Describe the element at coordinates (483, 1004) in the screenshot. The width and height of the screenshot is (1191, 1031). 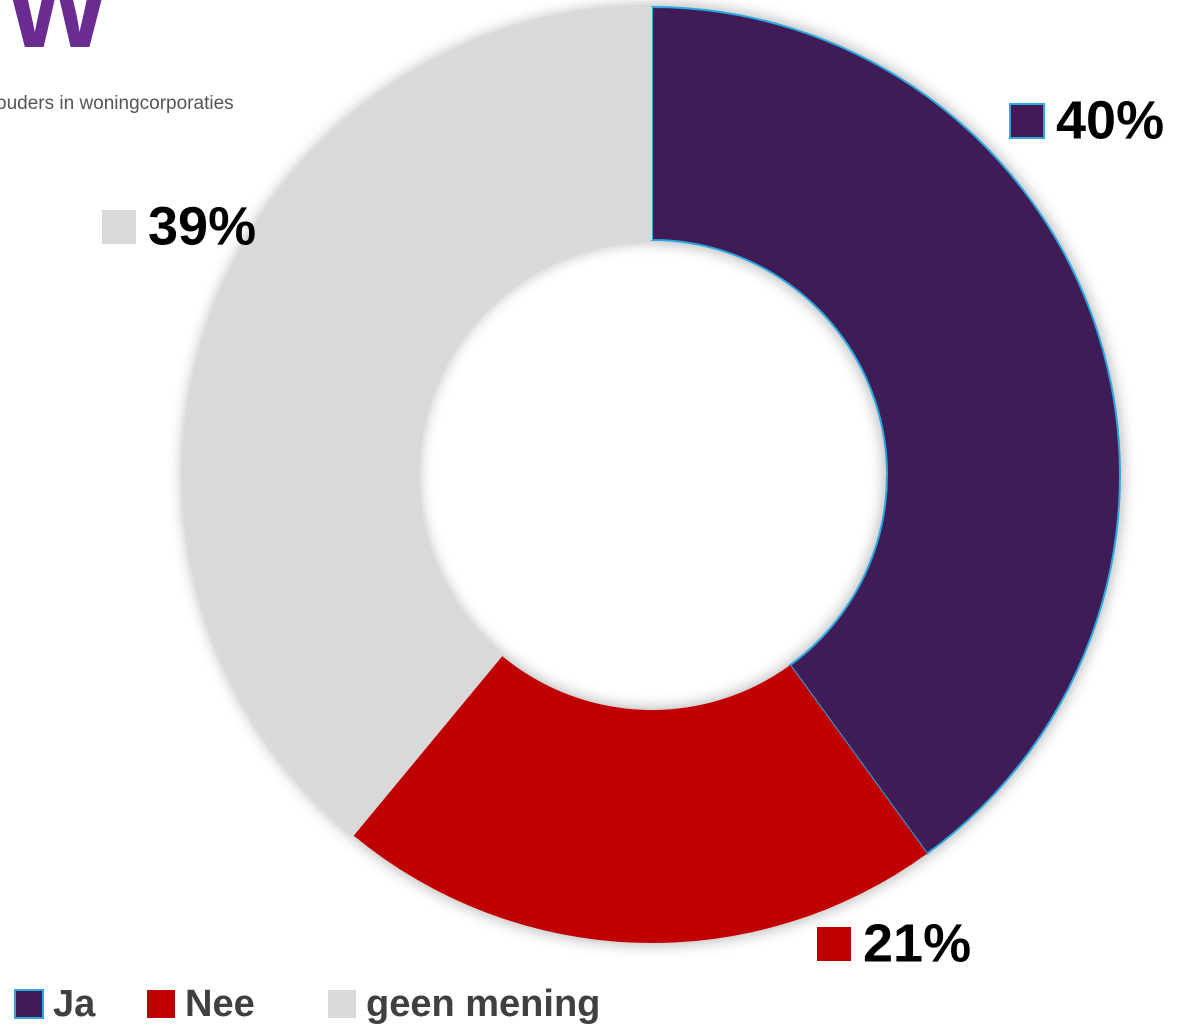
I see `legend-label: geen mening` at that location.